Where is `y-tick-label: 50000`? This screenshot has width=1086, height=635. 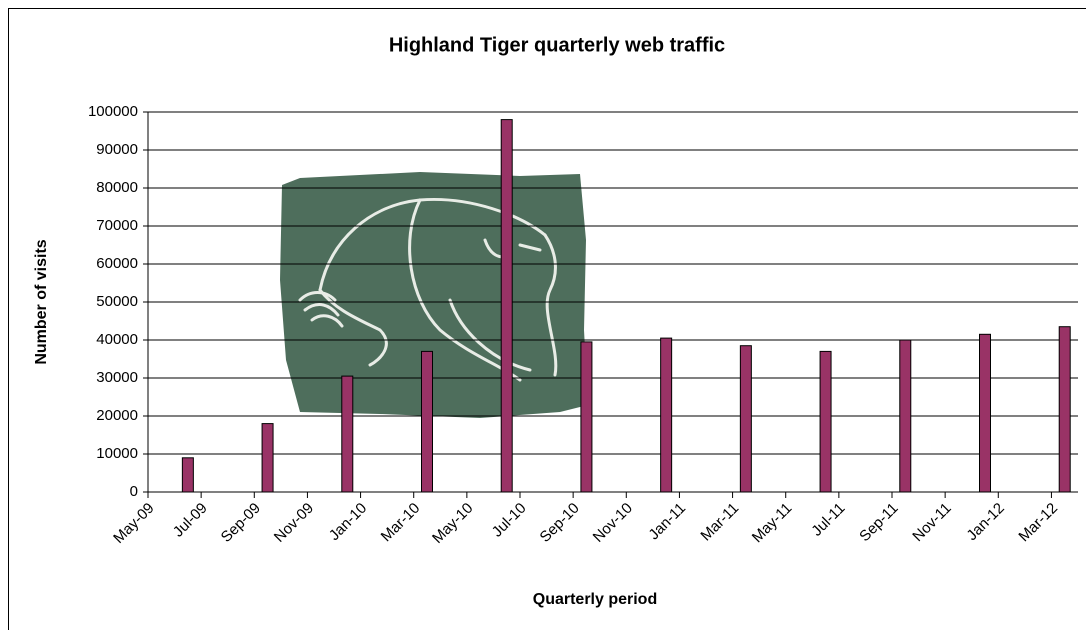 y-tick-label: 50000 is located at coordinates (117, 301).